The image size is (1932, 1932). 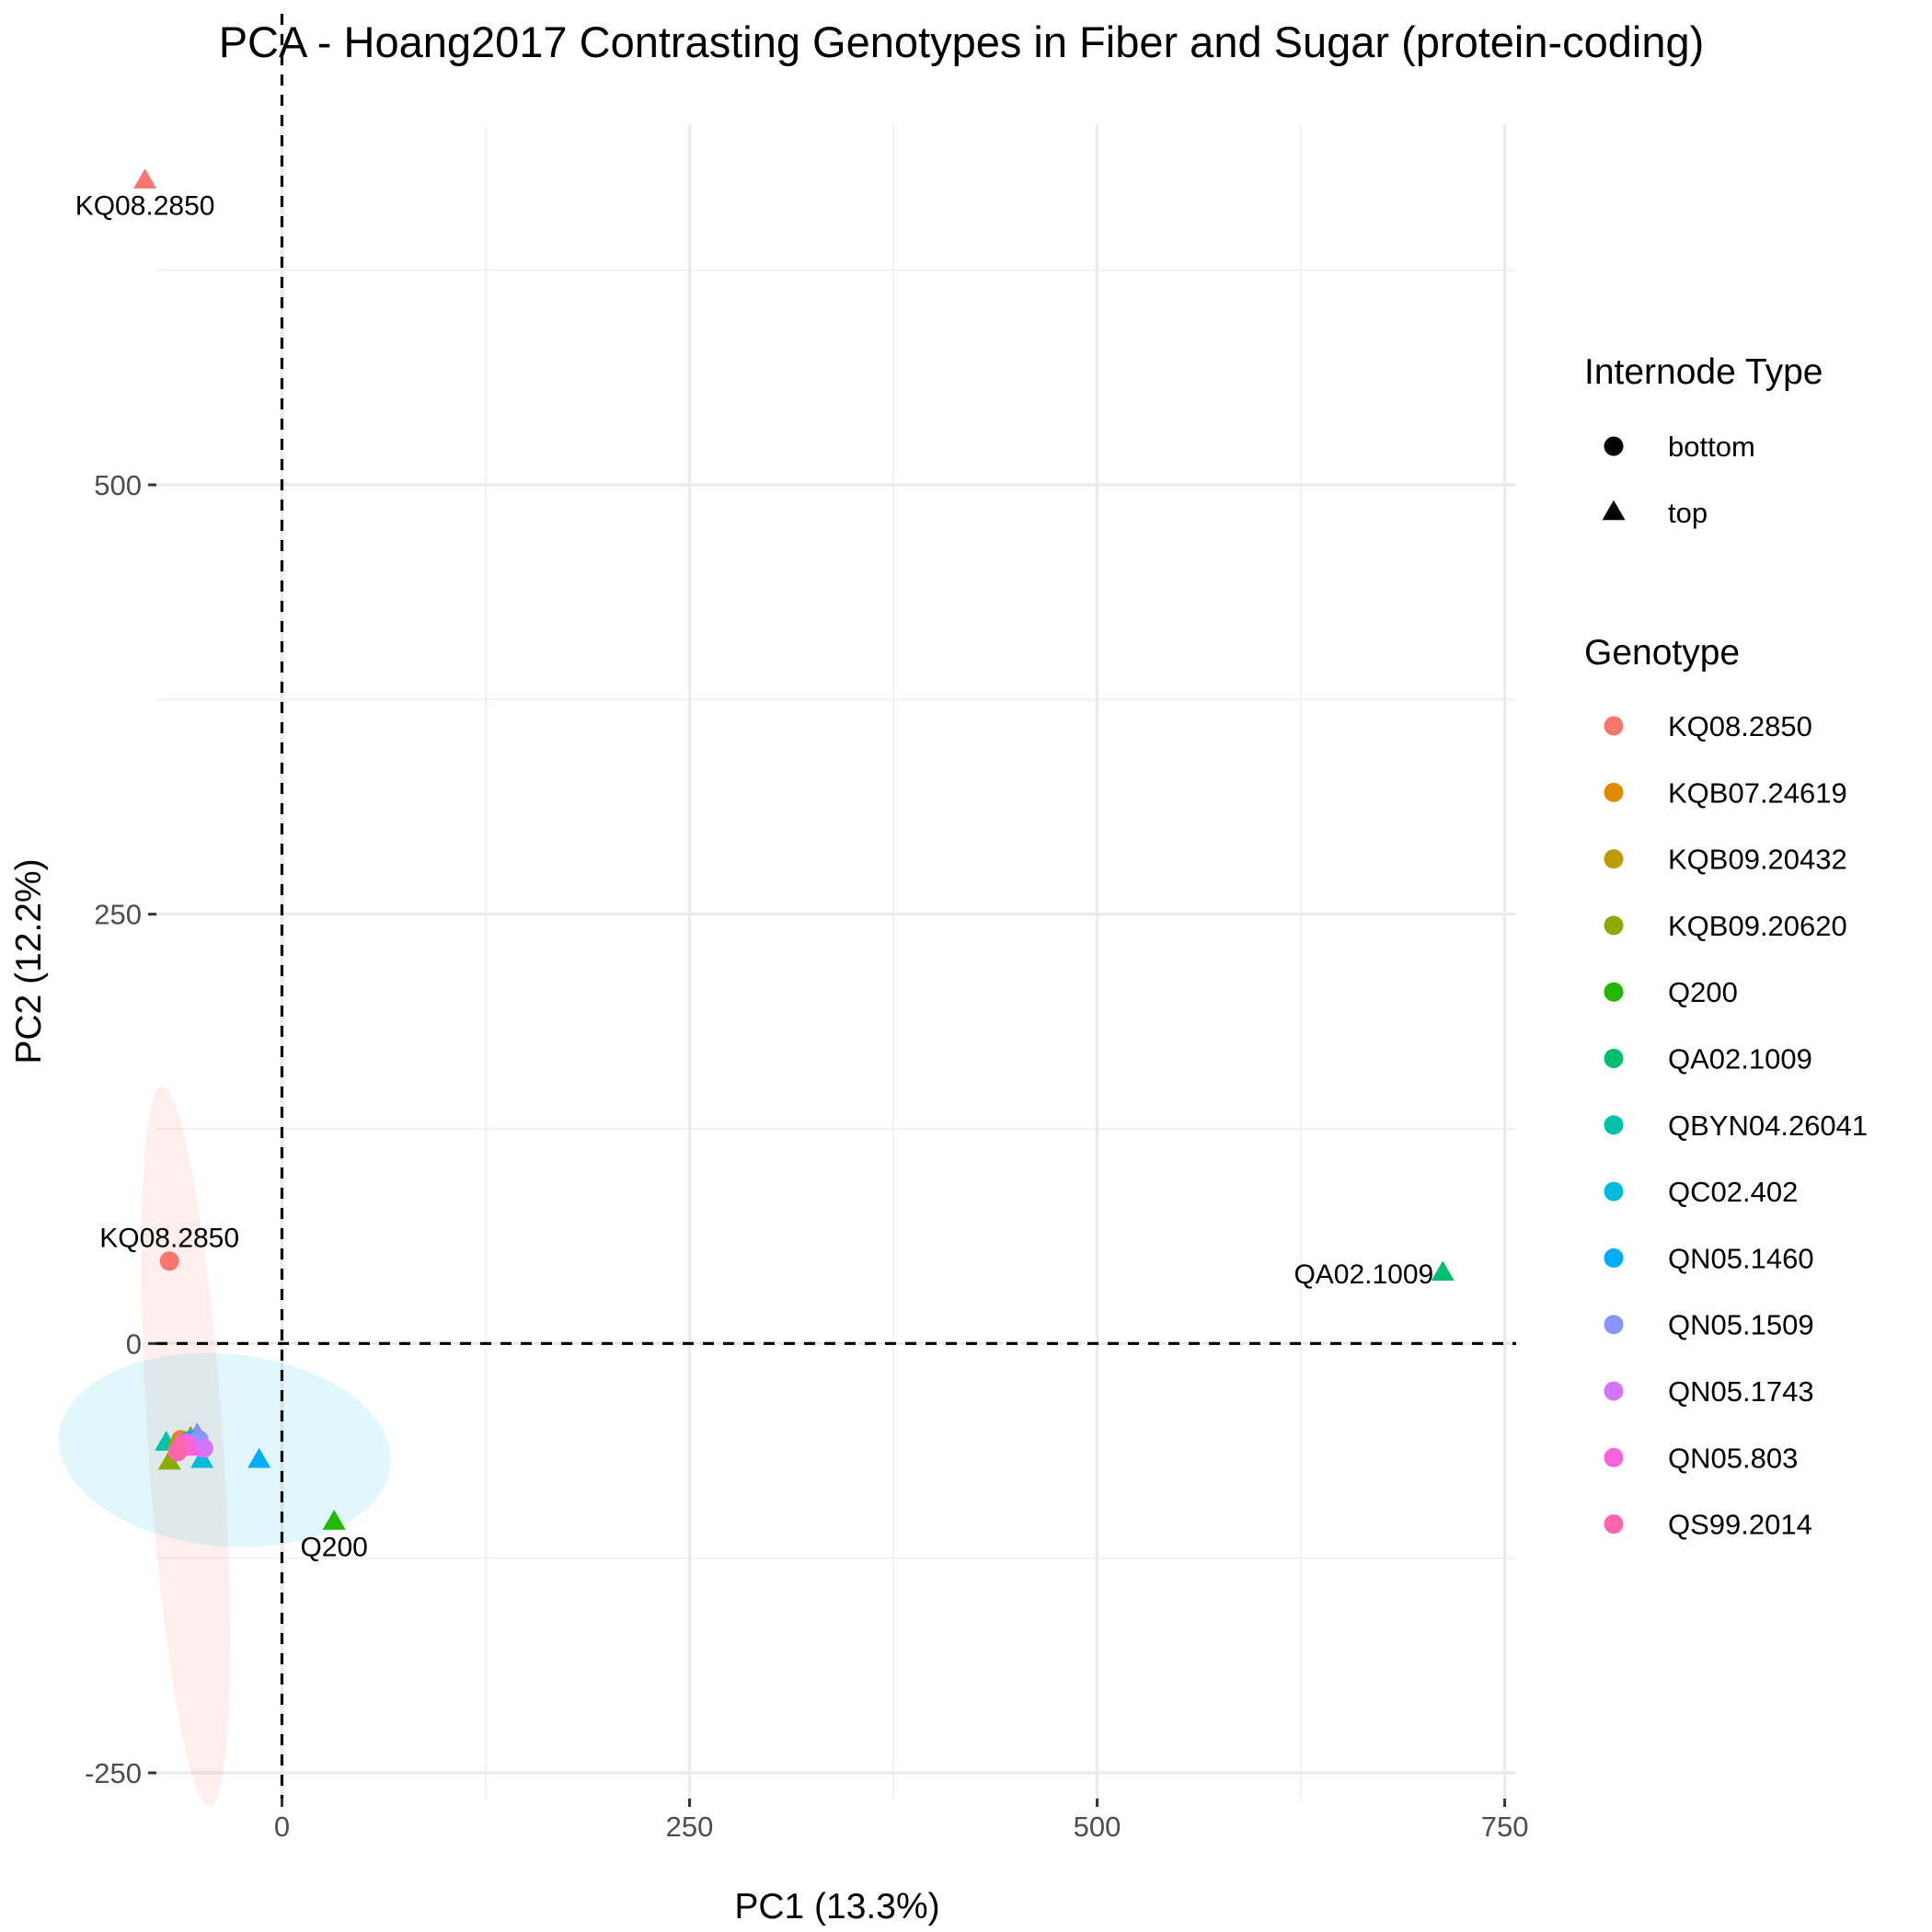 What do you see at coordinates (169, 1459) in the screenshot?
I see `point-kqb09-20620-top` at bounding box center [169, 1459].